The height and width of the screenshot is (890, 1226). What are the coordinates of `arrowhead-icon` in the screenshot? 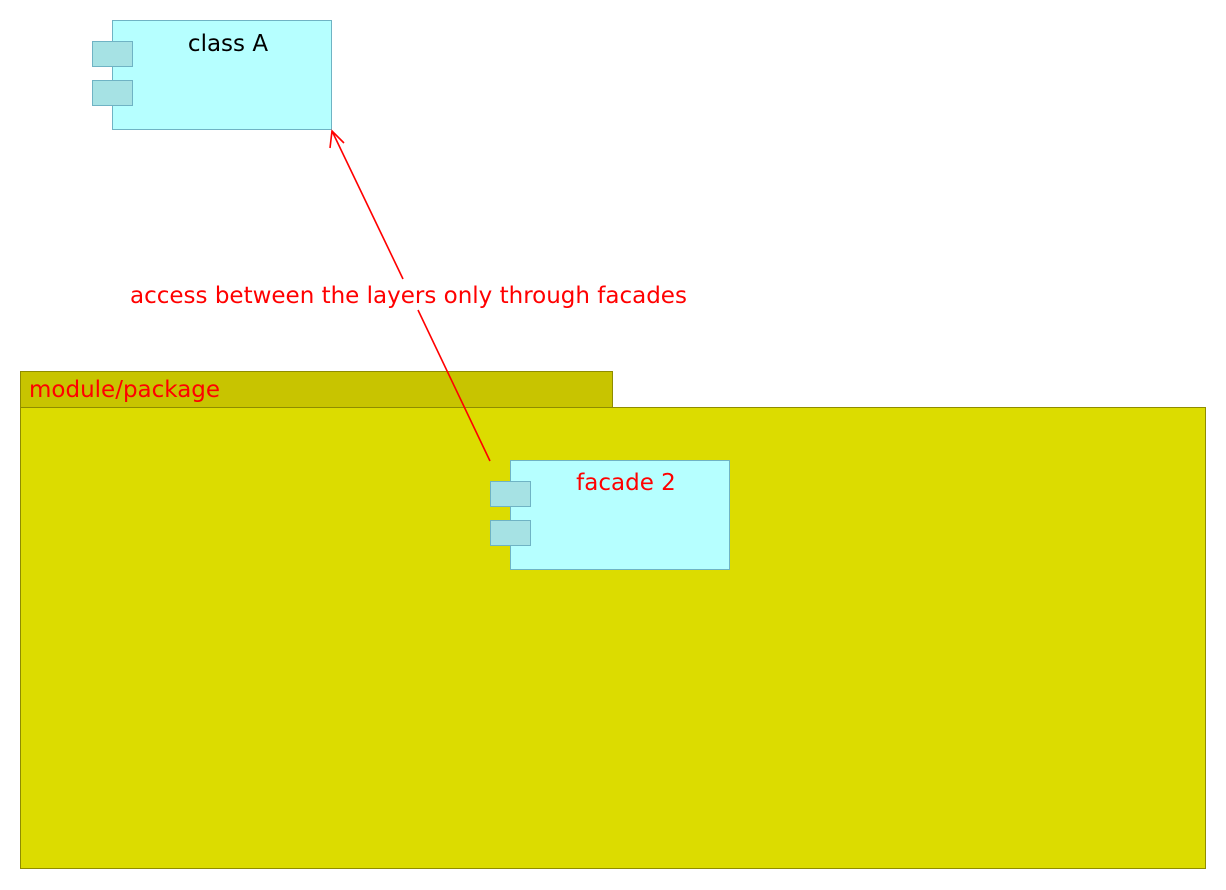 It's located at (337, 139).